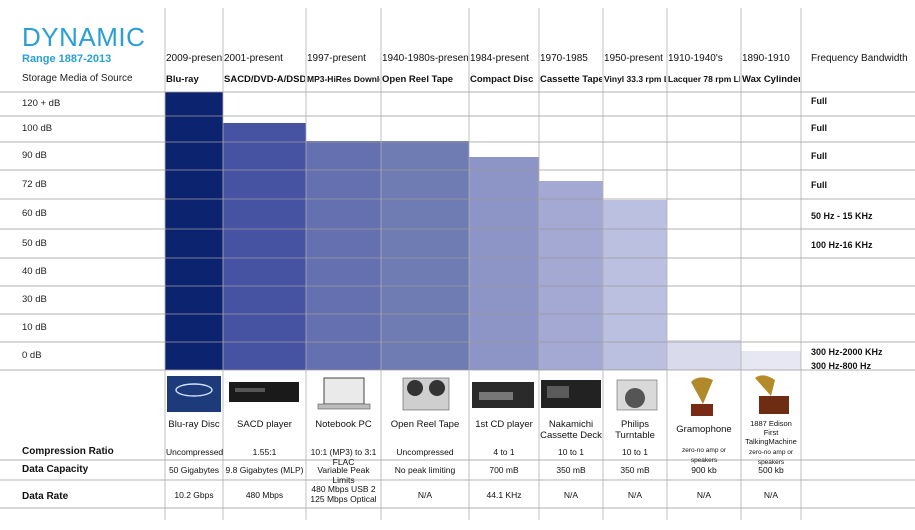 This screenshot has height=530, width=915. Describe the element at coordinates (558, 392) in the screenshot. I see `cassette-window-icon` at that location.